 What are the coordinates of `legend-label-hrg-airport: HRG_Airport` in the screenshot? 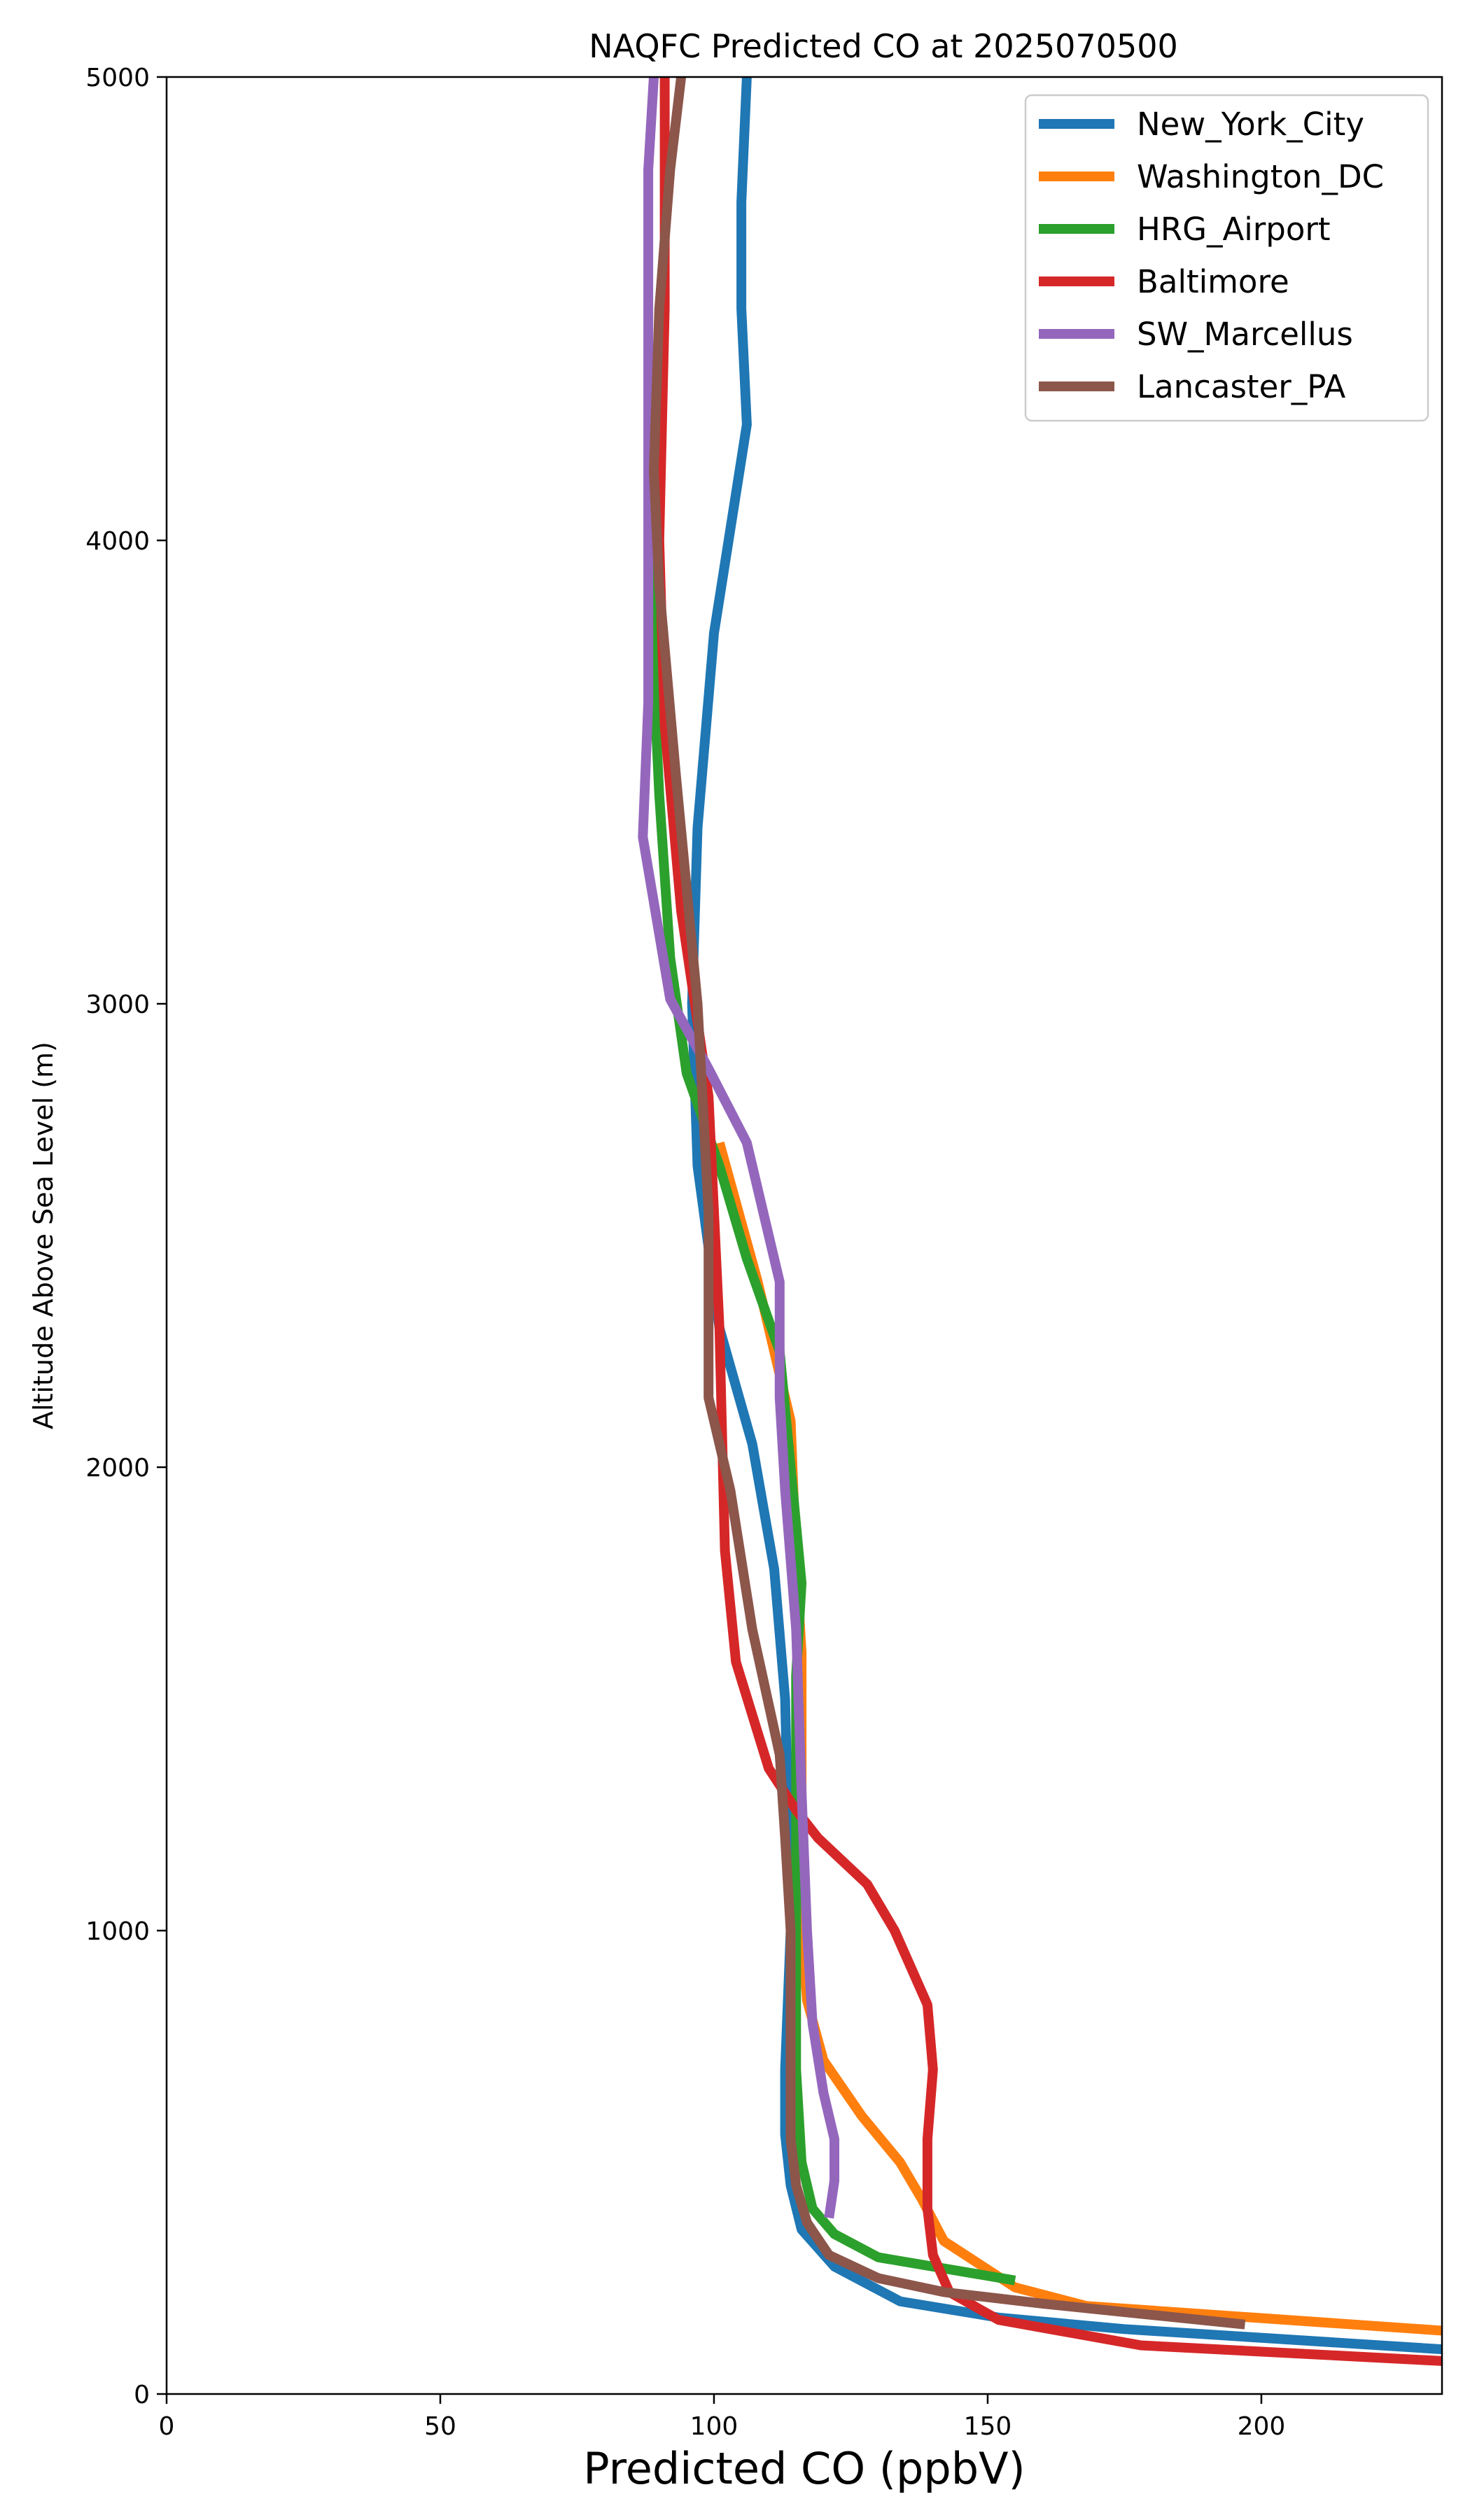 It's located at (1234, 229).